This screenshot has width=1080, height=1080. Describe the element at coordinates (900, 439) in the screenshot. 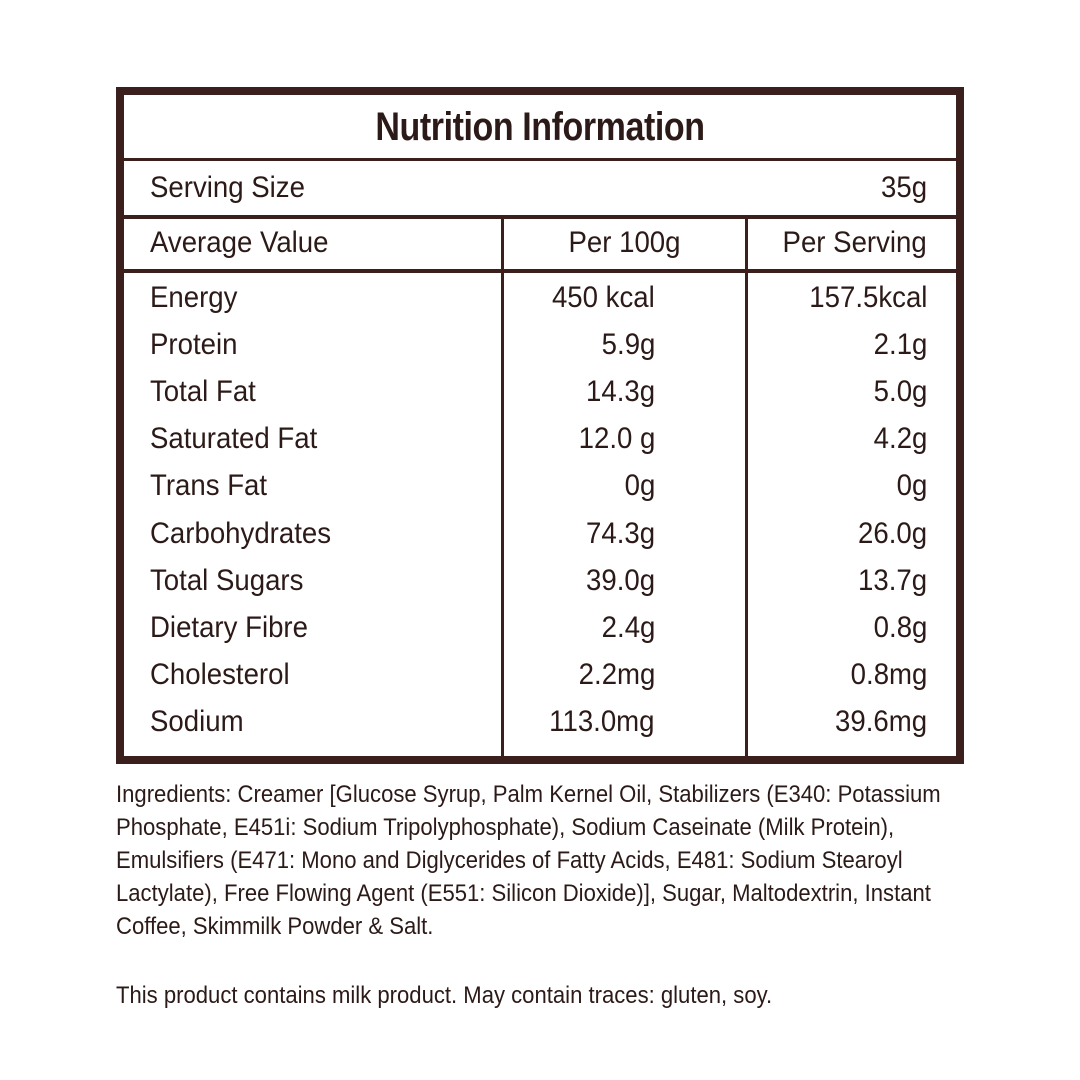

I see `per-serving: 4.2g` at that location.